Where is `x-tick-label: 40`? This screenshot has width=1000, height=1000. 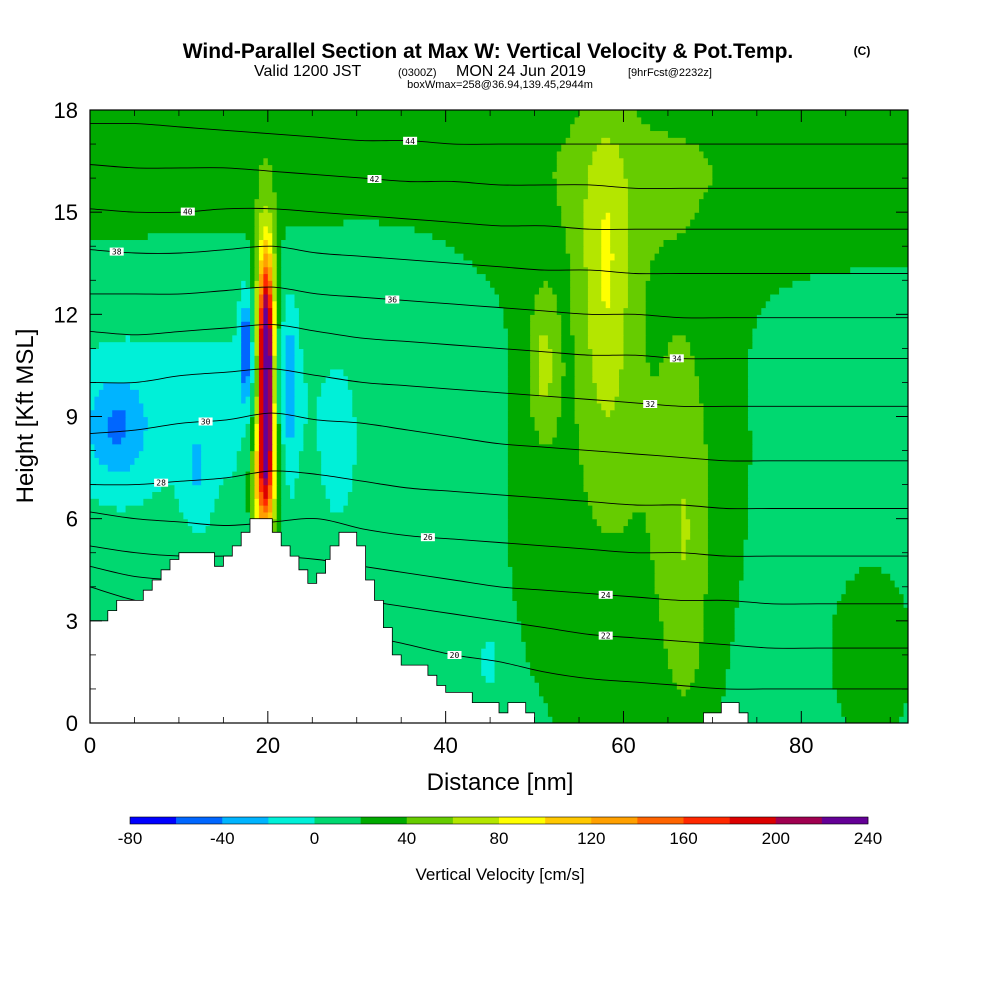
x-tick-label: 40 is located at coordinates (445, 745).